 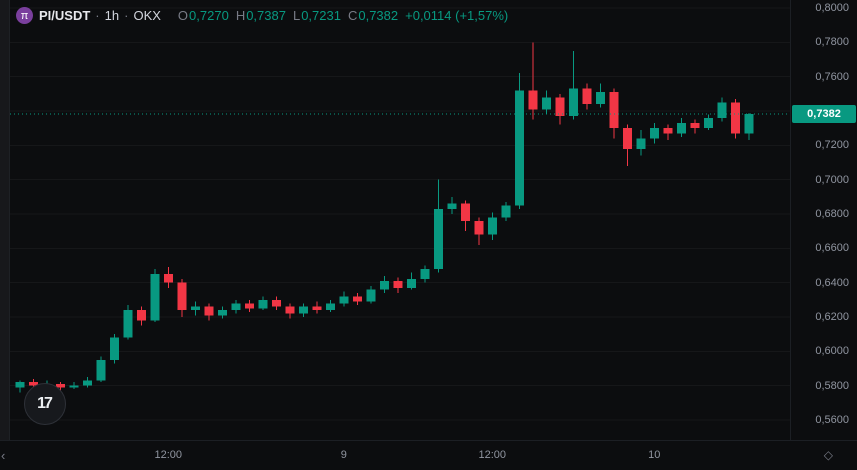 I want to click on price-tick-label: 0,6400, so click(x=832, y=282).